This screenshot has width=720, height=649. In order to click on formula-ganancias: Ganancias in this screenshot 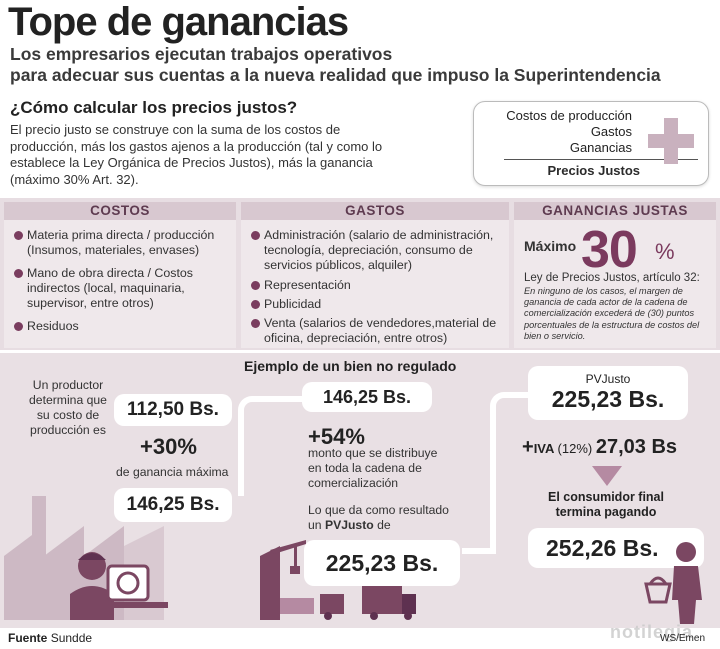, I will do `click(600, 147)`.